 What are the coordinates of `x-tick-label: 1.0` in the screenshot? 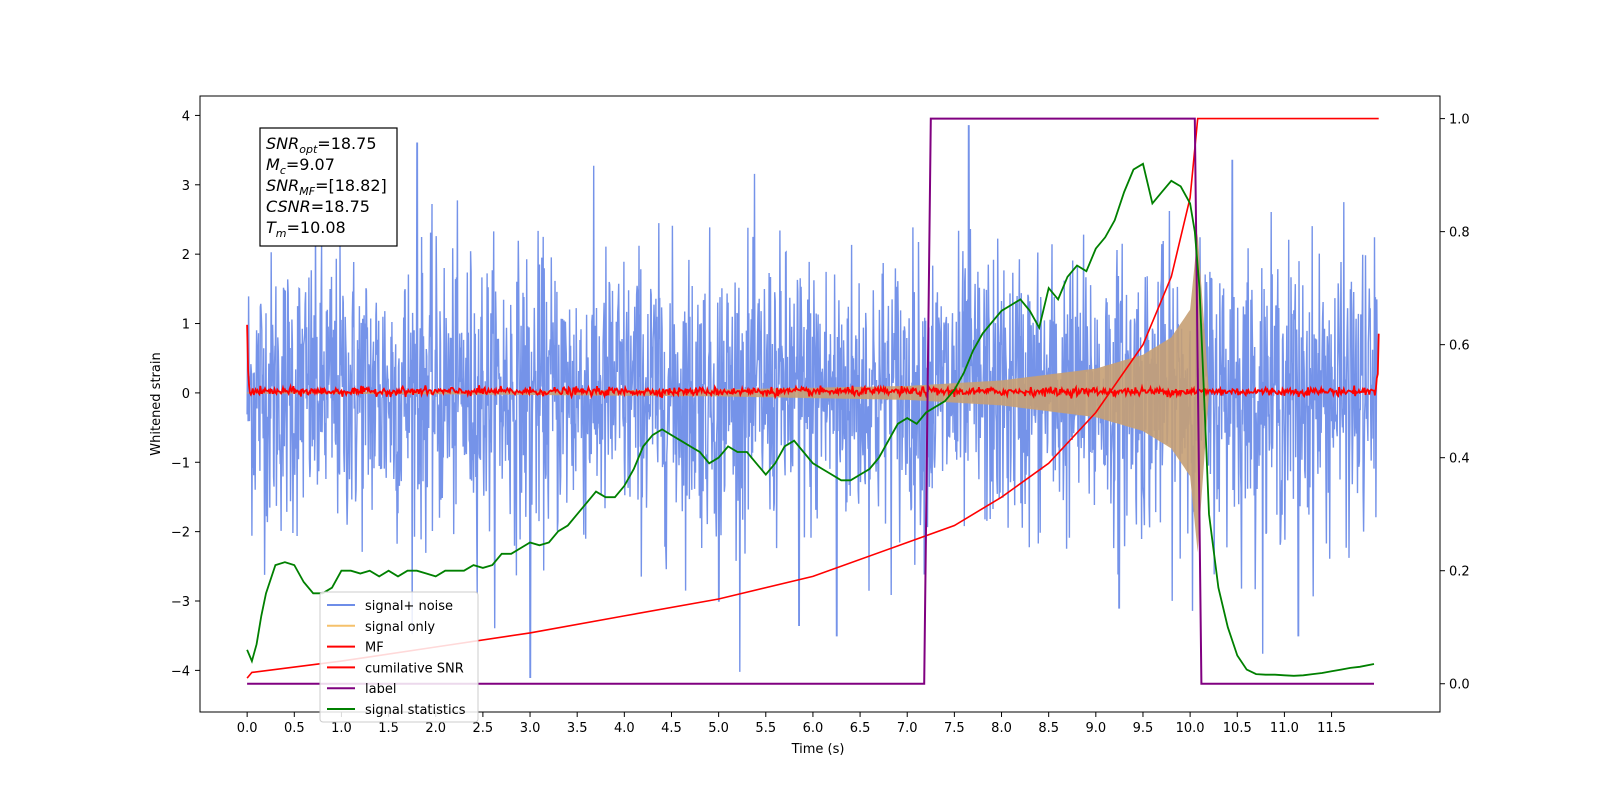 It's located at (341, 728).